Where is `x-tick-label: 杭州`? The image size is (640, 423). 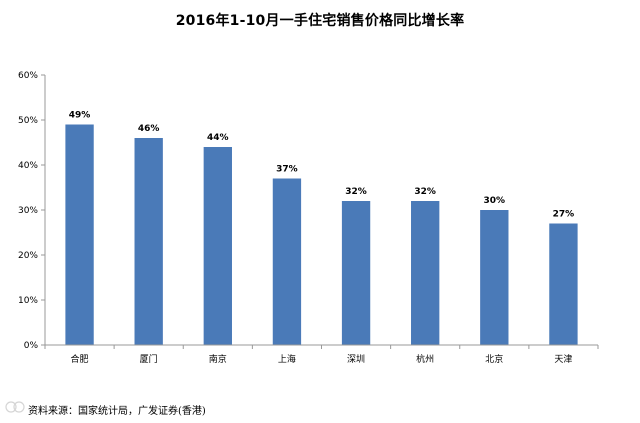
x-tick-label: 杭州 is located at coordinates (425, 359).